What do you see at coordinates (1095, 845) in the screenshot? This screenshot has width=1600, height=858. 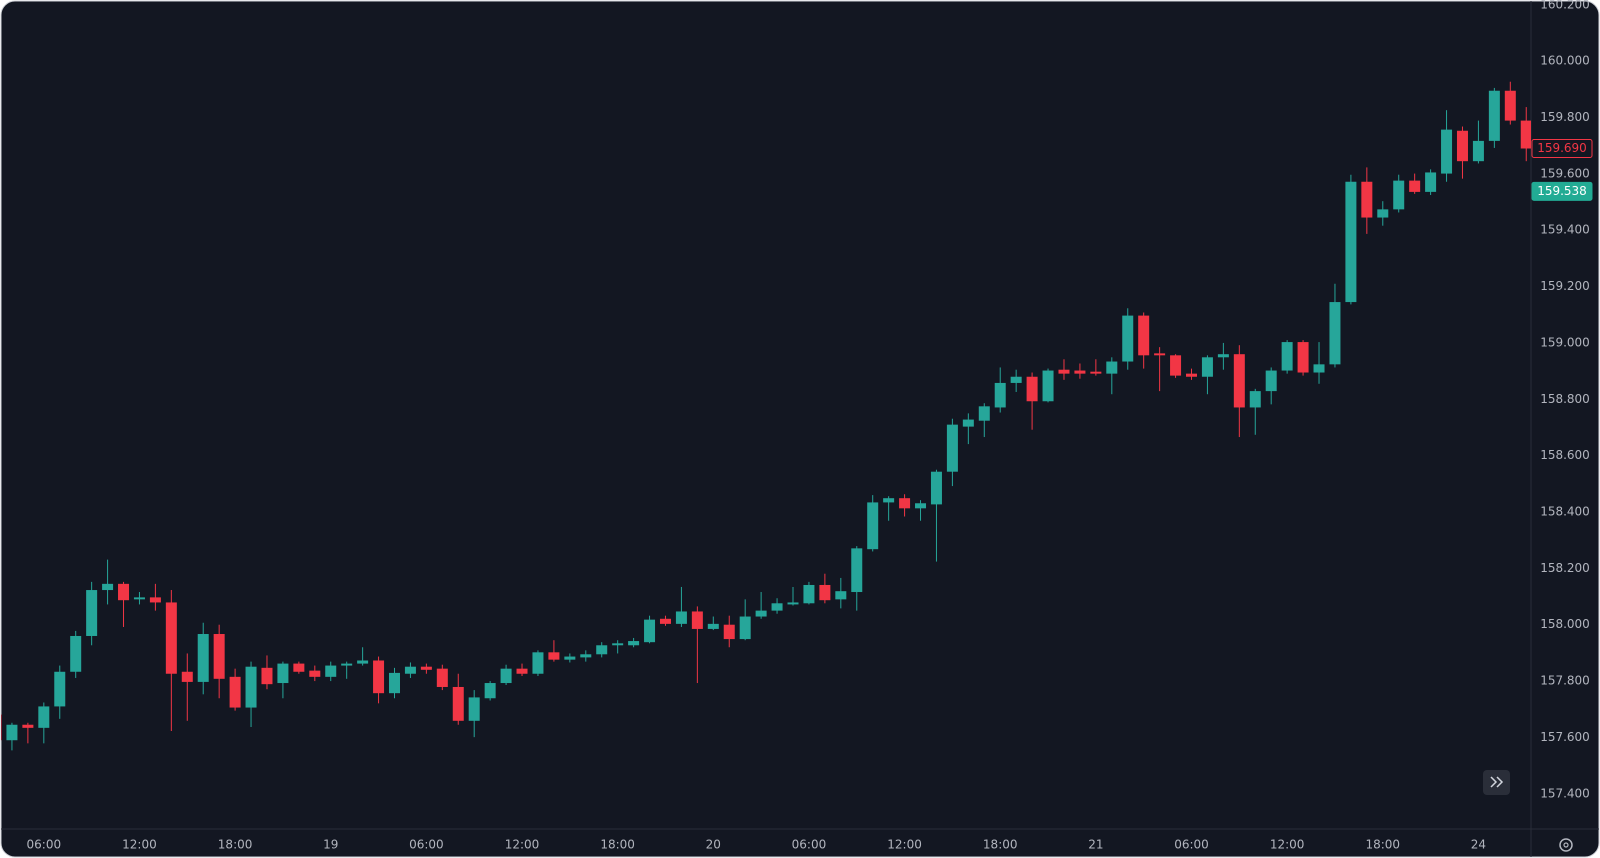 I see `x-tick-label: 21` at bounding box center [1095, 845].